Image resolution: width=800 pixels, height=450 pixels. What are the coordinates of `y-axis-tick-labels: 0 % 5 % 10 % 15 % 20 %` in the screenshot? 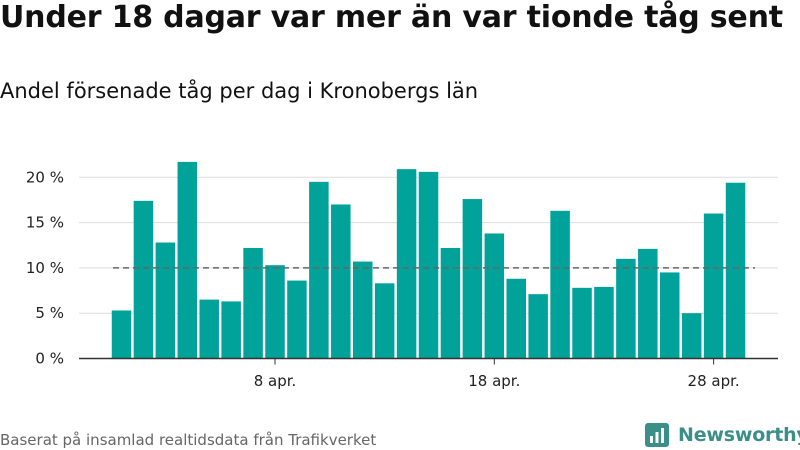 It's located at (45, 267).